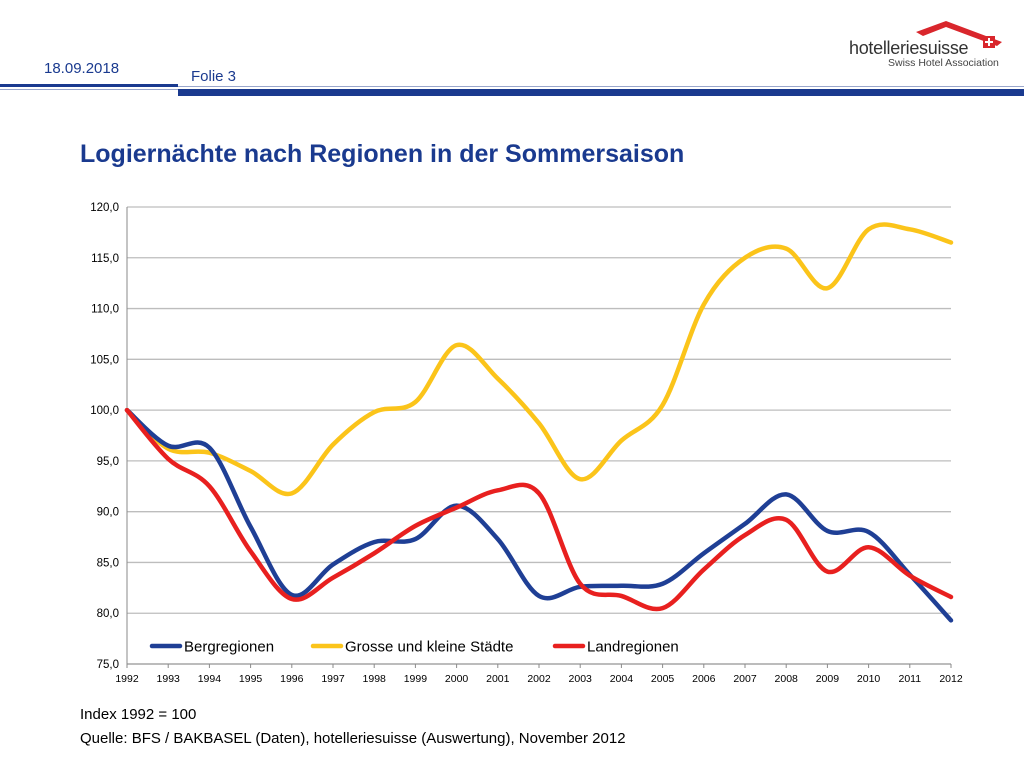 Image resolution: width=1024 pixels, height=768 pixels. I want to click on y-tick-label: 105,0, so click(104, 360).